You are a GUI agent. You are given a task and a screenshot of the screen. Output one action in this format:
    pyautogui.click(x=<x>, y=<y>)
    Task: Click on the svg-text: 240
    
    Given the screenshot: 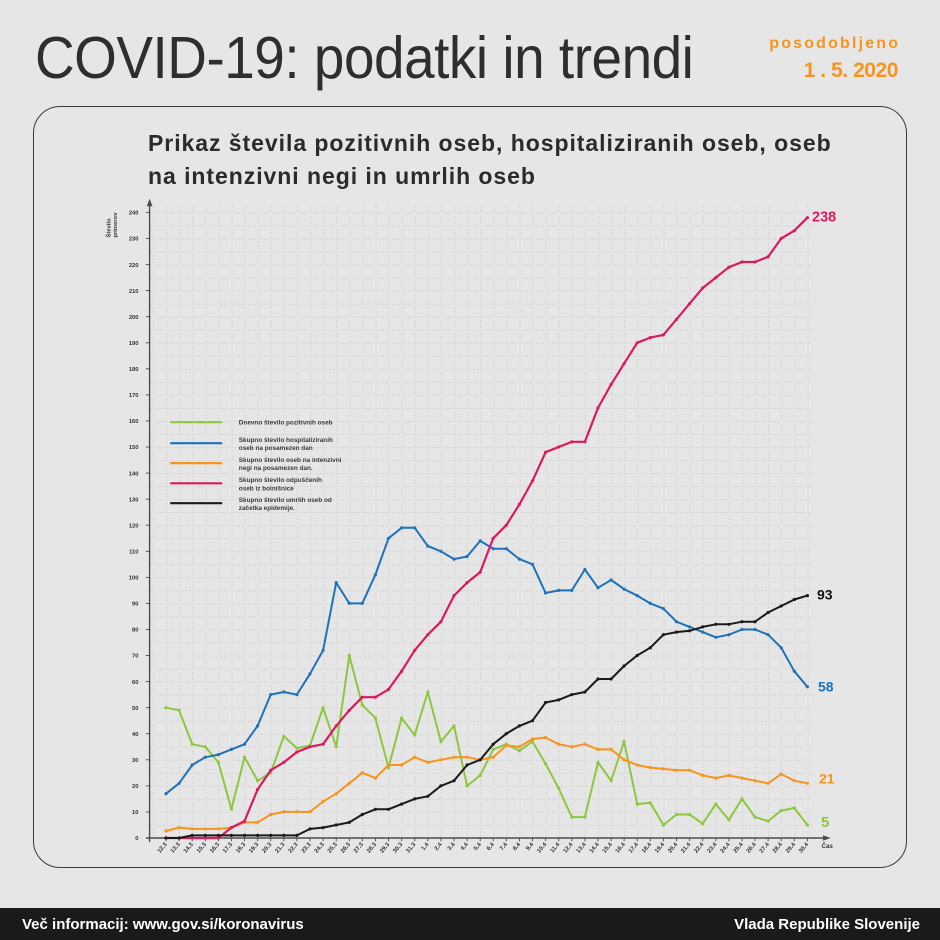 What is the action you would take?
    pyautogui.click(x=134, y=214)
    